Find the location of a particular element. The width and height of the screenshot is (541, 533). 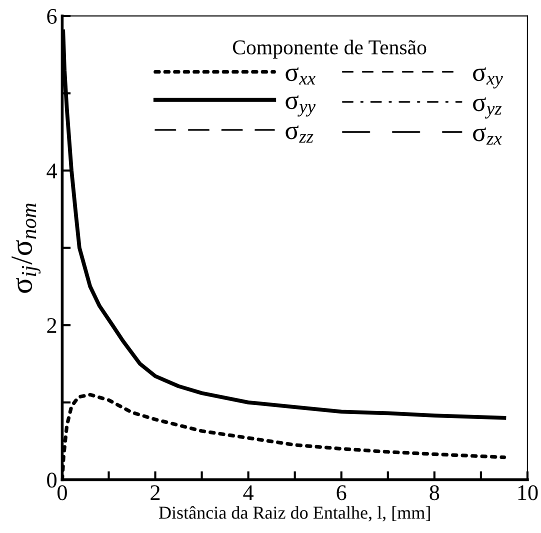

y-tick-label: 6 is located at coordinates (52, 16).